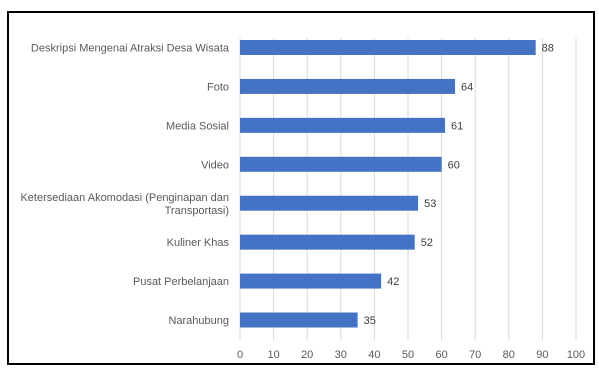 The image size is (599, 371). What do you see at coordinates (197, 126) in the screenshot?
I see `category-label: Media Sosial` at bounding box center [197, 126].